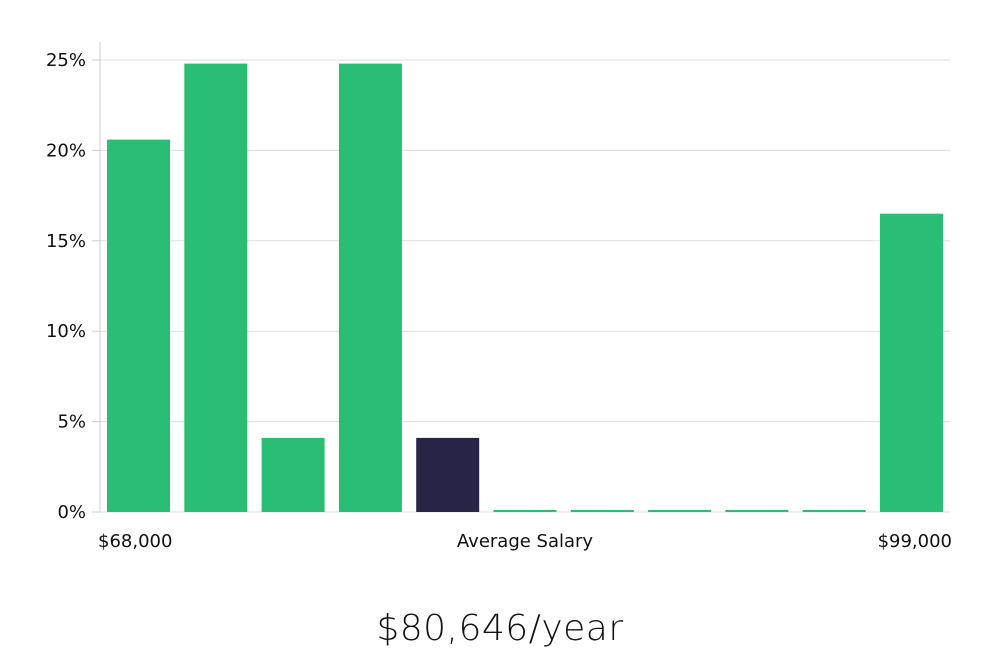 This screenshot has height=660, width=1000. What do you see at coordinates (66, 241) in the screenshot?
I see `y-tick-label: 15%` at bounding box center [66, 241].